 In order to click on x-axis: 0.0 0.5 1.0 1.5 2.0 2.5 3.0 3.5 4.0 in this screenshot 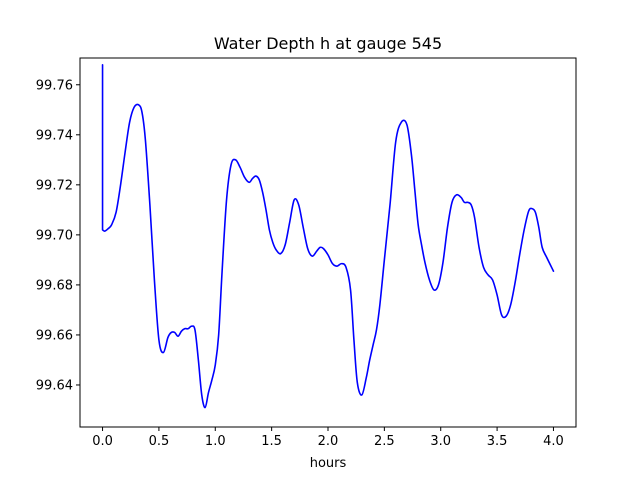, I will do `click(328, 438)`.